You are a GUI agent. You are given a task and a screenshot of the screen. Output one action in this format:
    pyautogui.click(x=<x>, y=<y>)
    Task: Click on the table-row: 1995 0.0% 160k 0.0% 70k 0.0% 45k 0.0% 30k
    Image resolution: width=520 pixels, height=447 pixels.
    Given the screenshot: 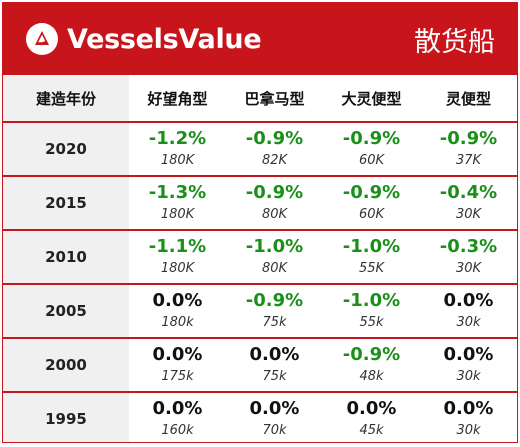 What is the action you would take?
    pyautogui.click(x=260, y=417)
    